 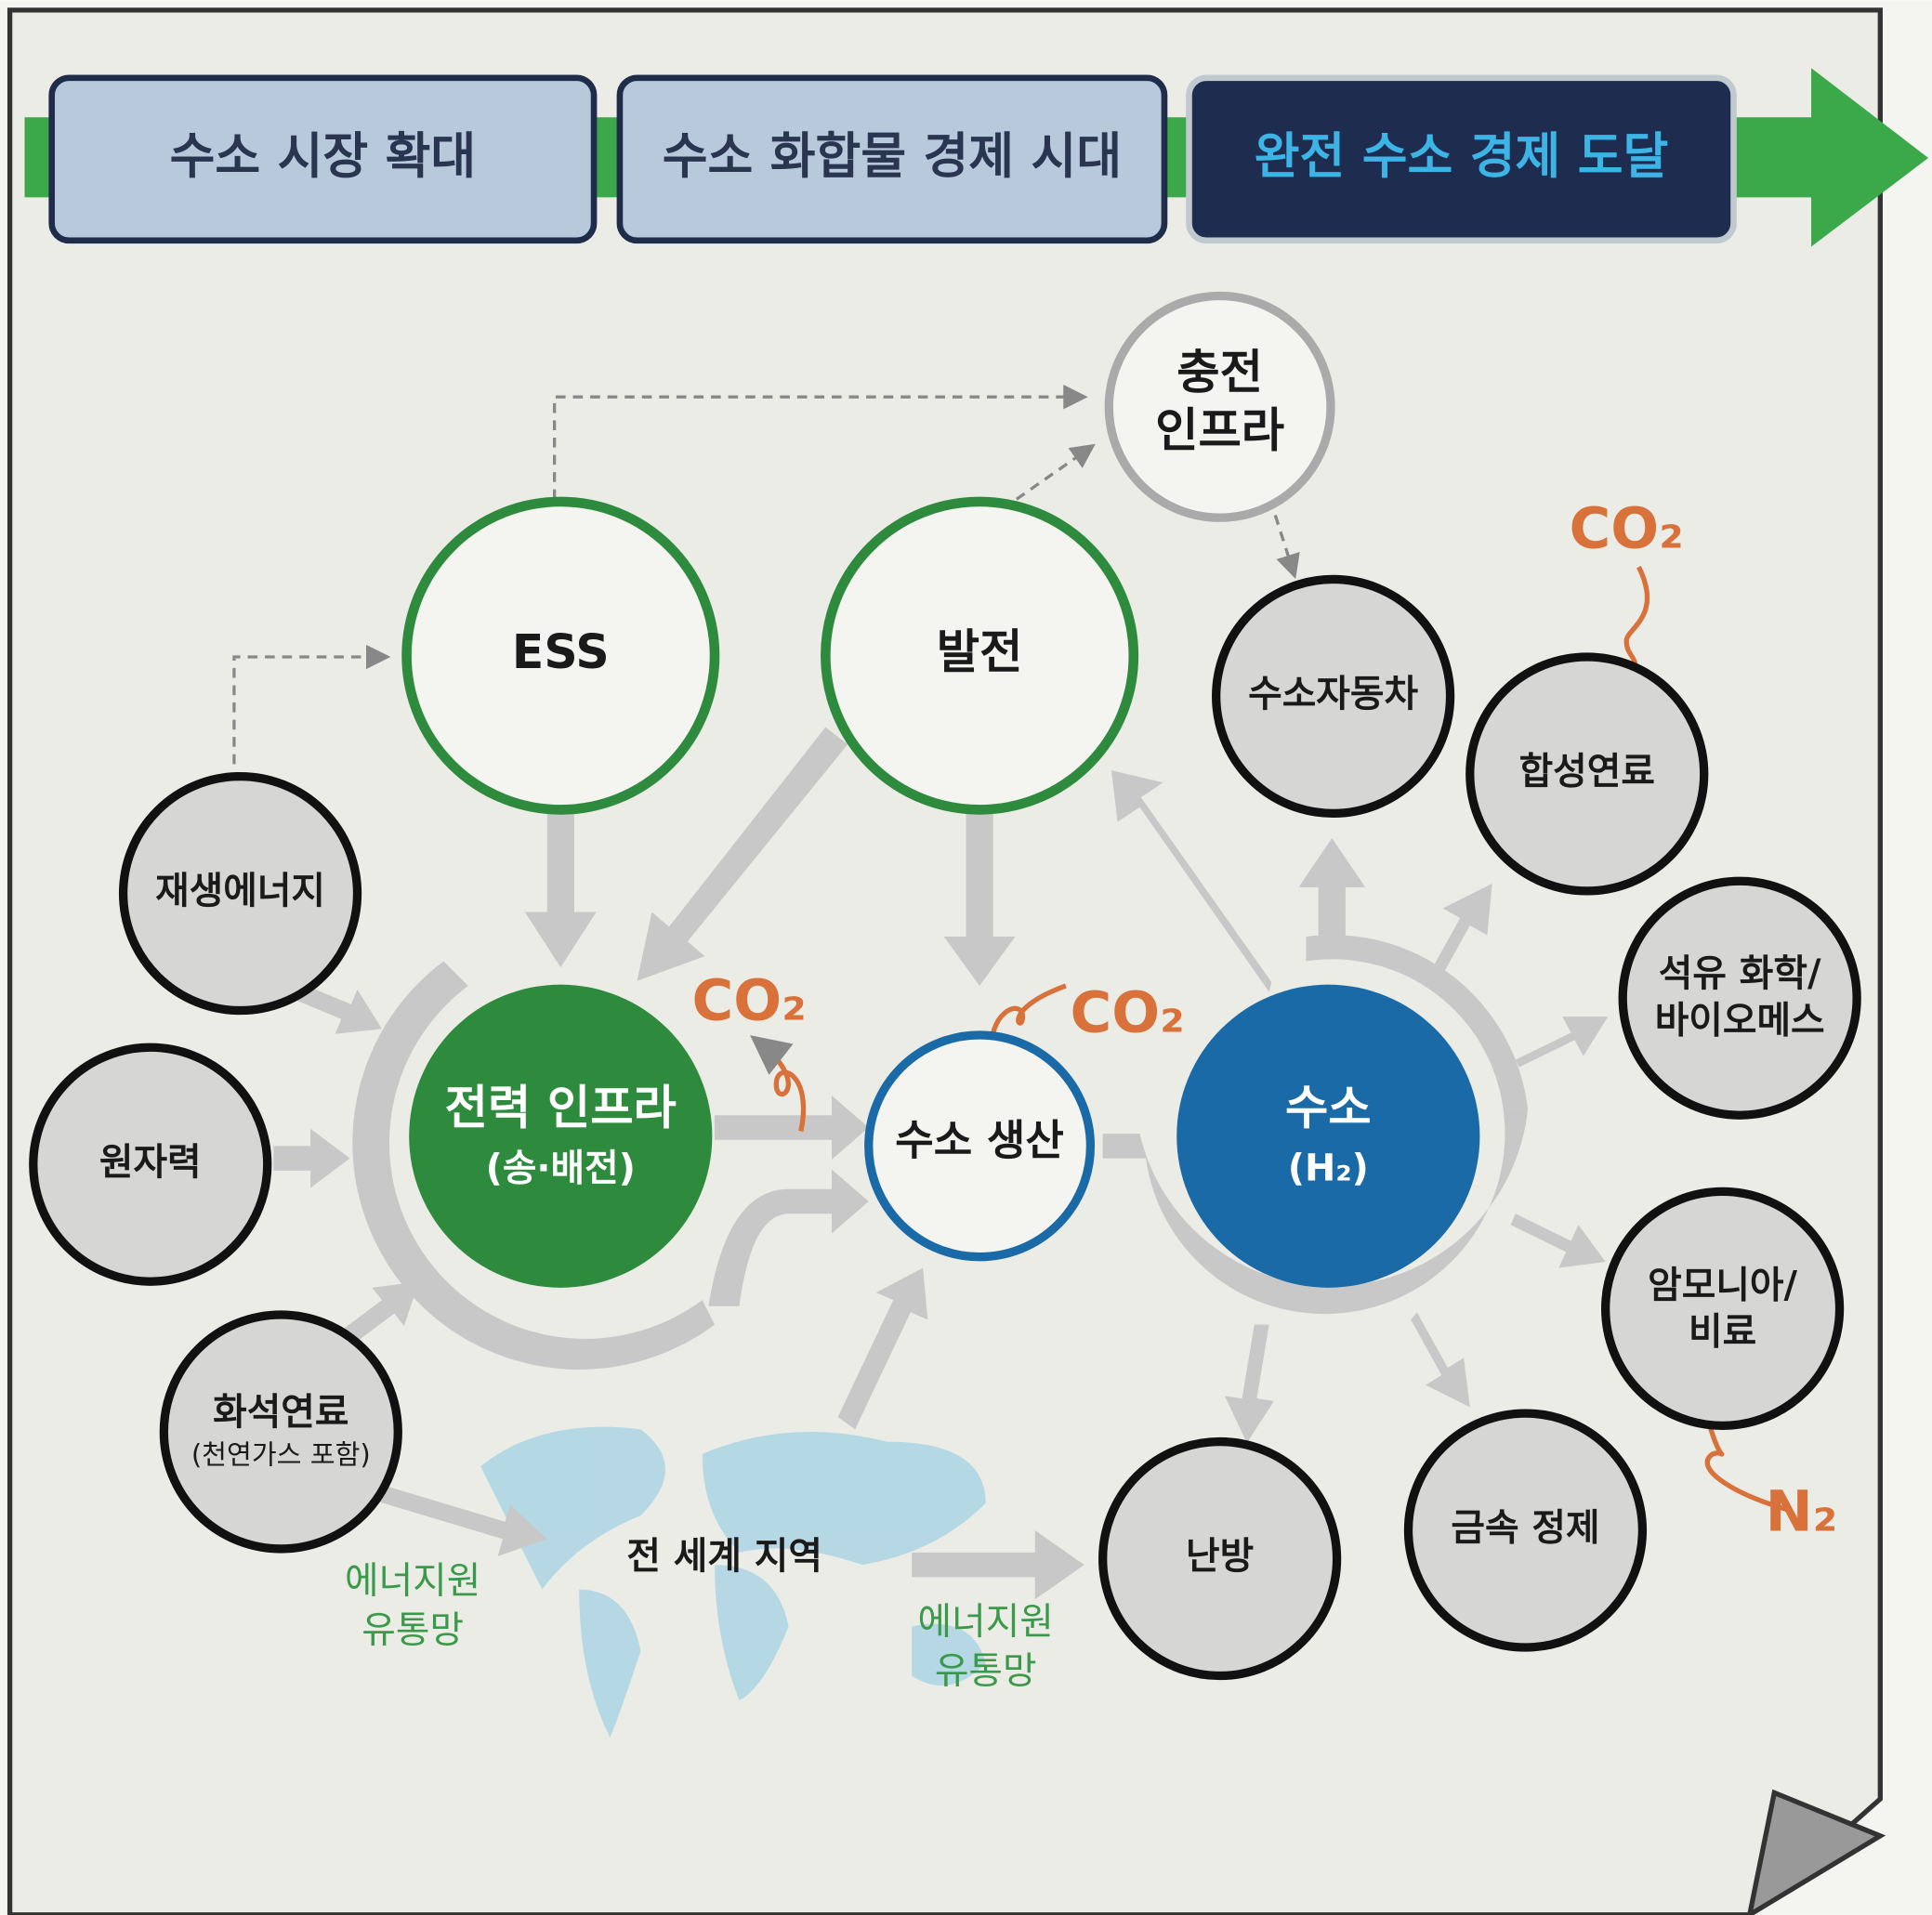 What do you see at coordinates (281, 1454) in the screenshot?
I see `node-label: (천연가스 포함)` at bounding box center [281, 1454].